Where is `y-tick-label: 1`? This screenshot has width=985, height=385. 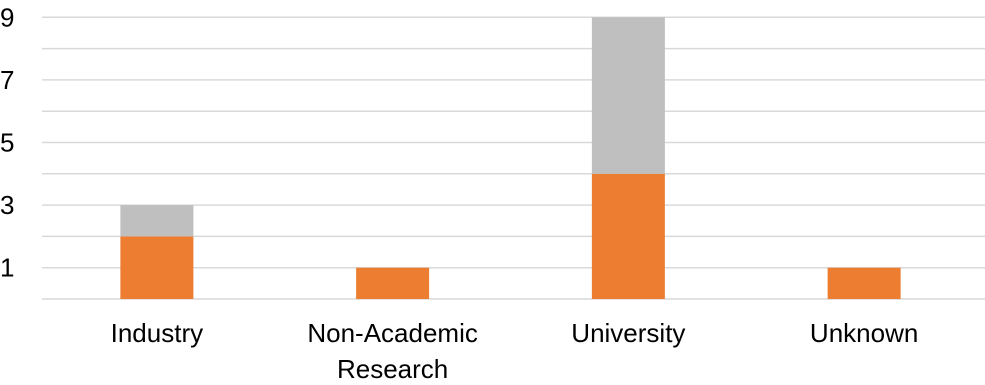
y-tick-label: 1 is located at coordinates (7, 268).